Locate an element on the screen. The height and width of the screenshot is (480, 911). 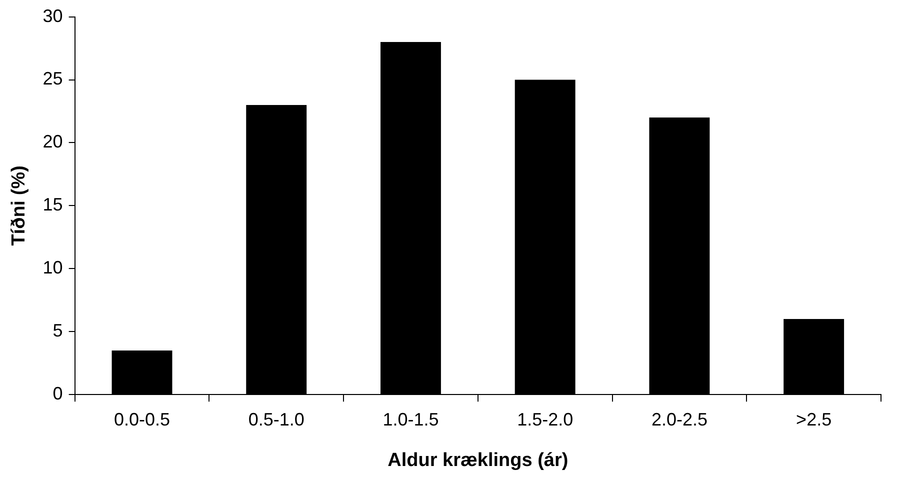
y-axis-title: Tíðni (%) is located at coordinates (19, 206).